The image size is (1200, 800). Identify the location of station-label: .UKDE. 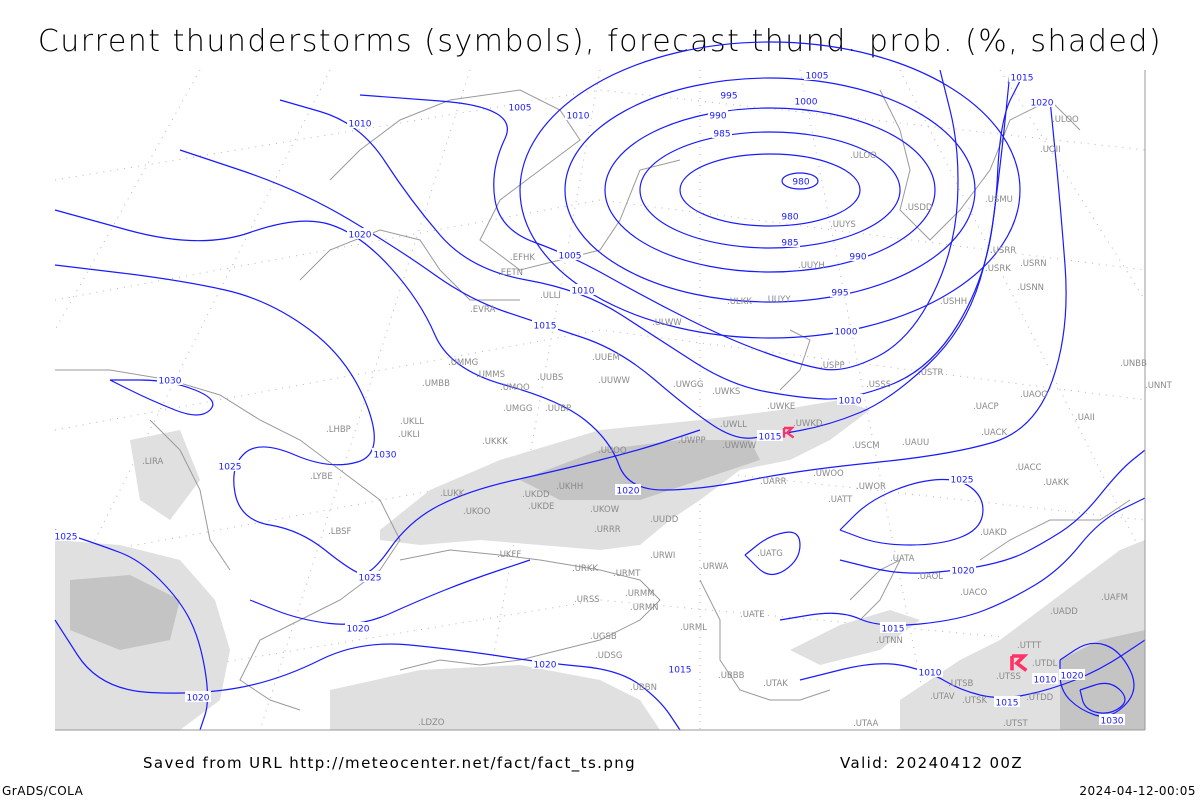
(541, 507).